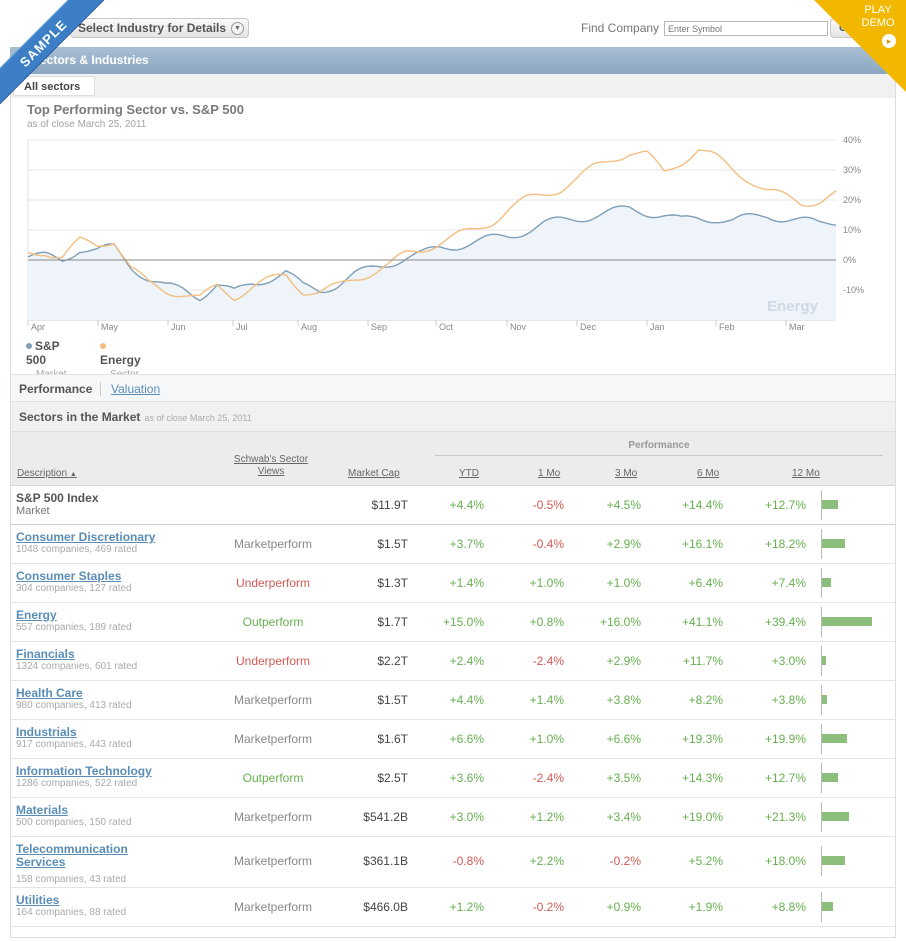 This screenshot has height=941, width=906. Describe the element at coordinates (705, 583) in the screenshot. I see `6mo-value: +6.4%` at that location.